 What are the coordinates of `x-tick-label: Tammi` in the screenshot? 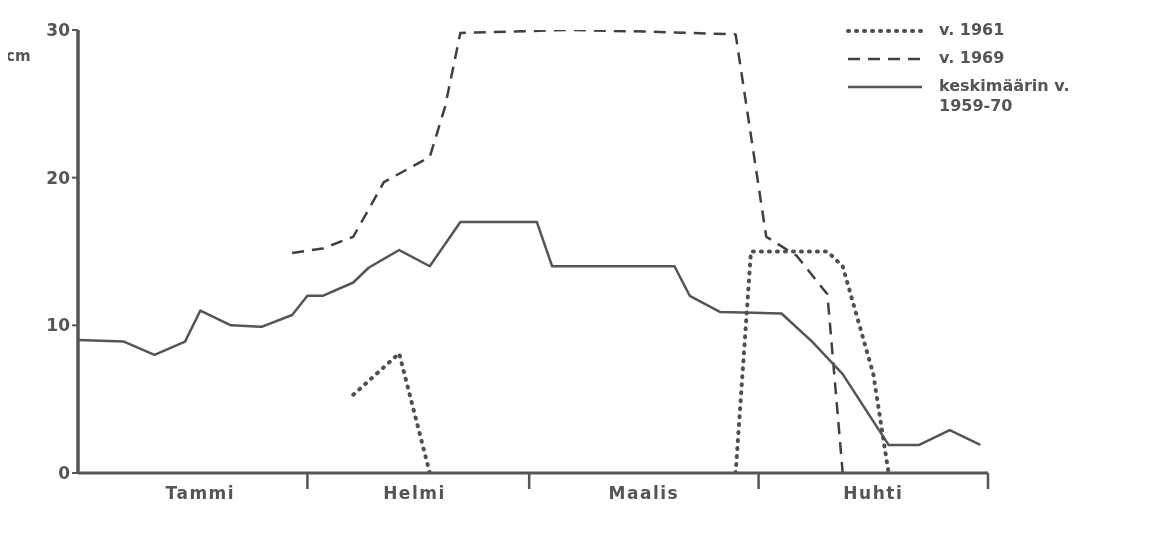 It's located at (200, 493).